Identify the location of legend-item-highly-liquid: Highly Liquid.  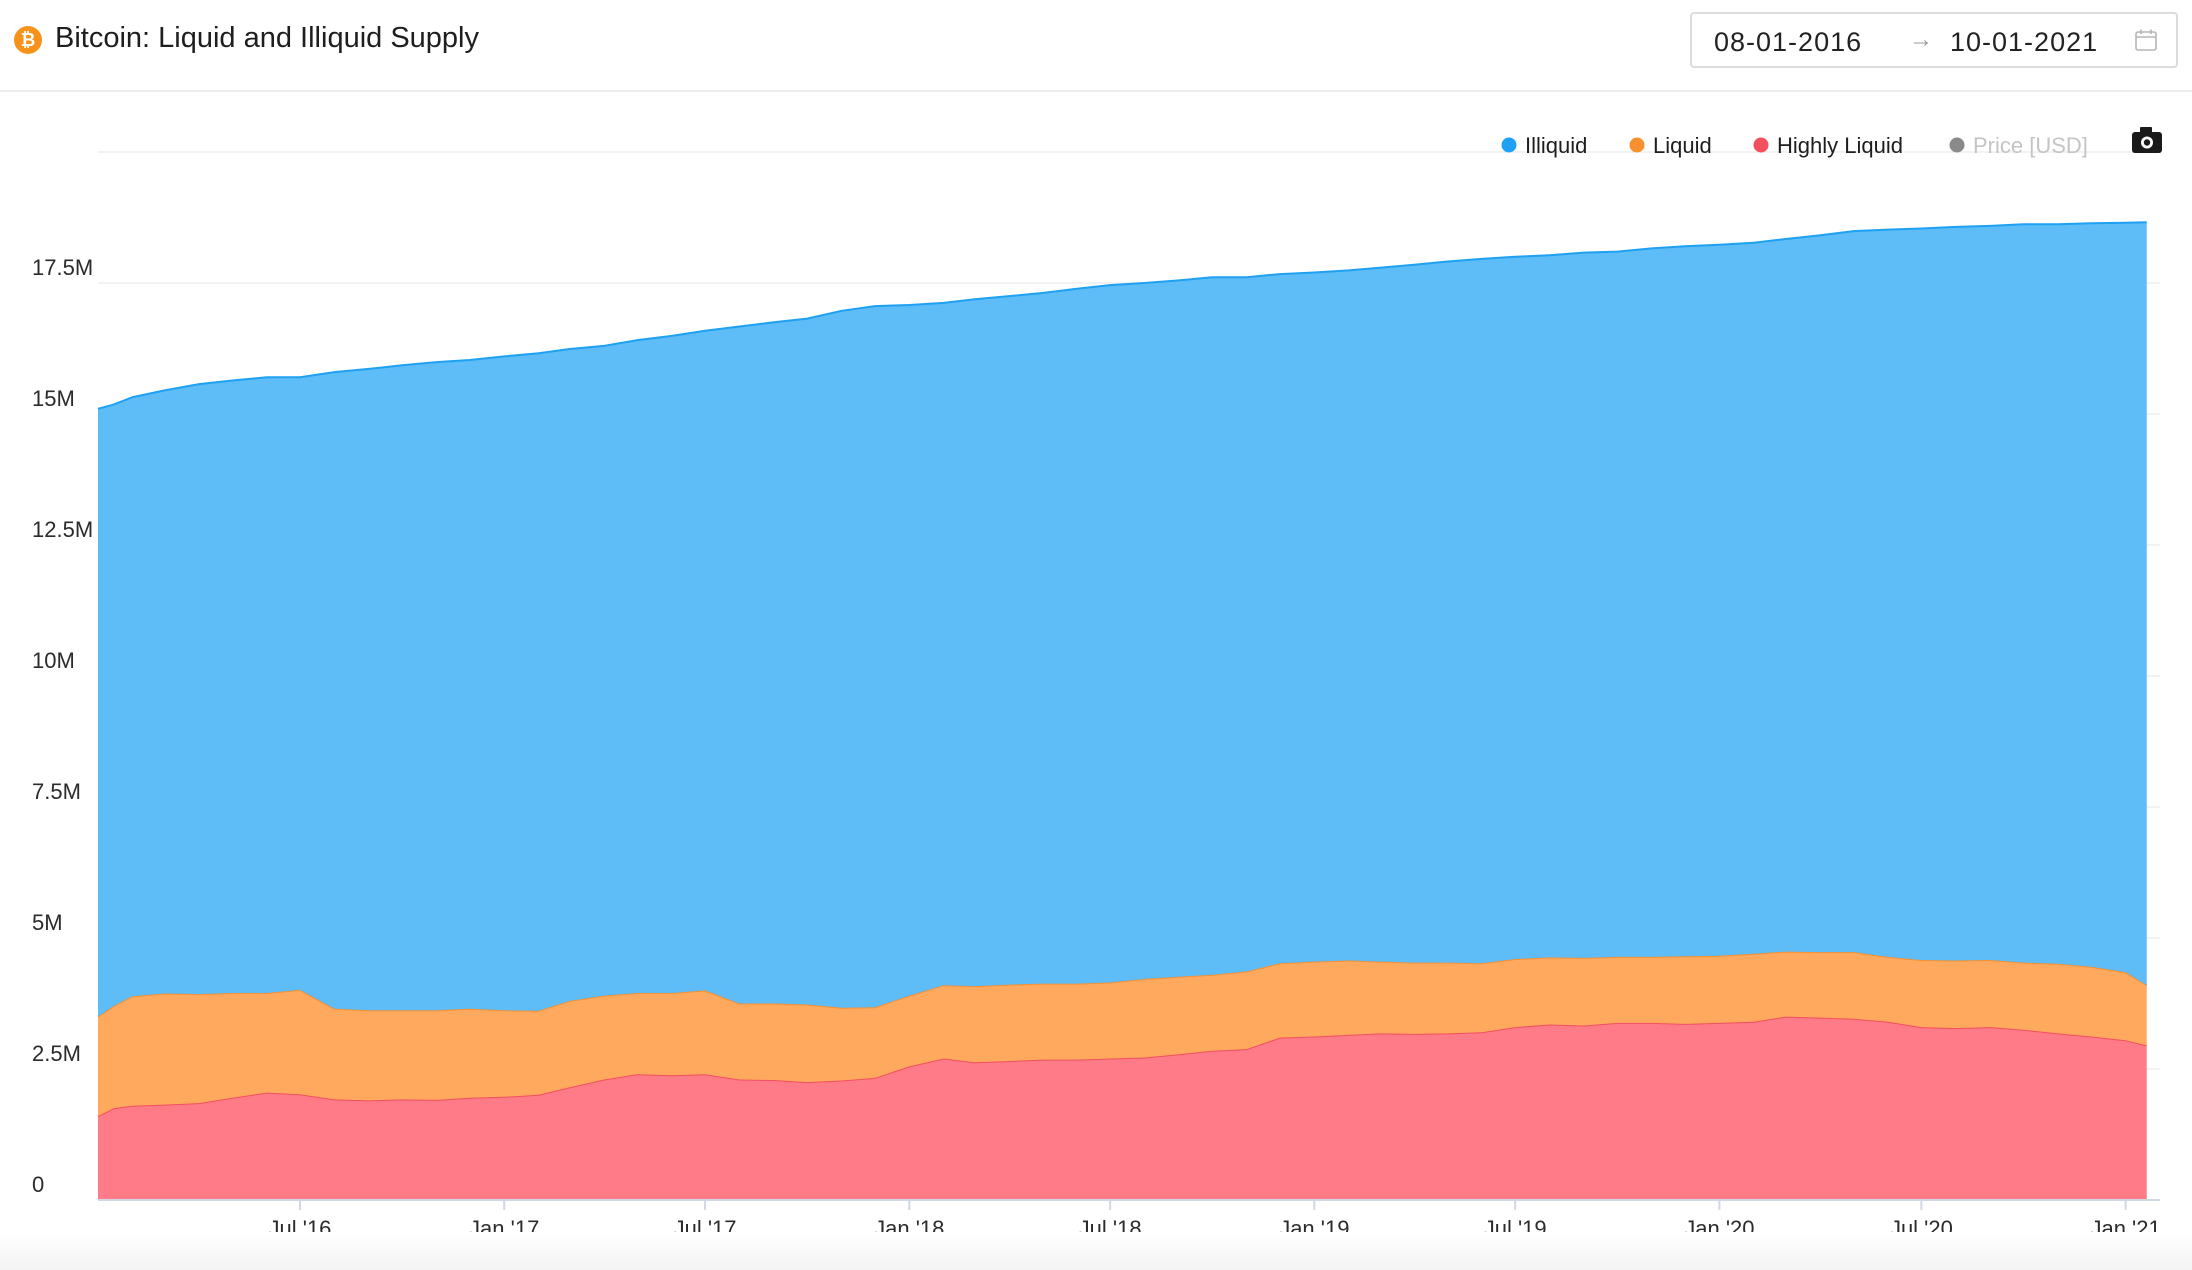
(1828, 145).